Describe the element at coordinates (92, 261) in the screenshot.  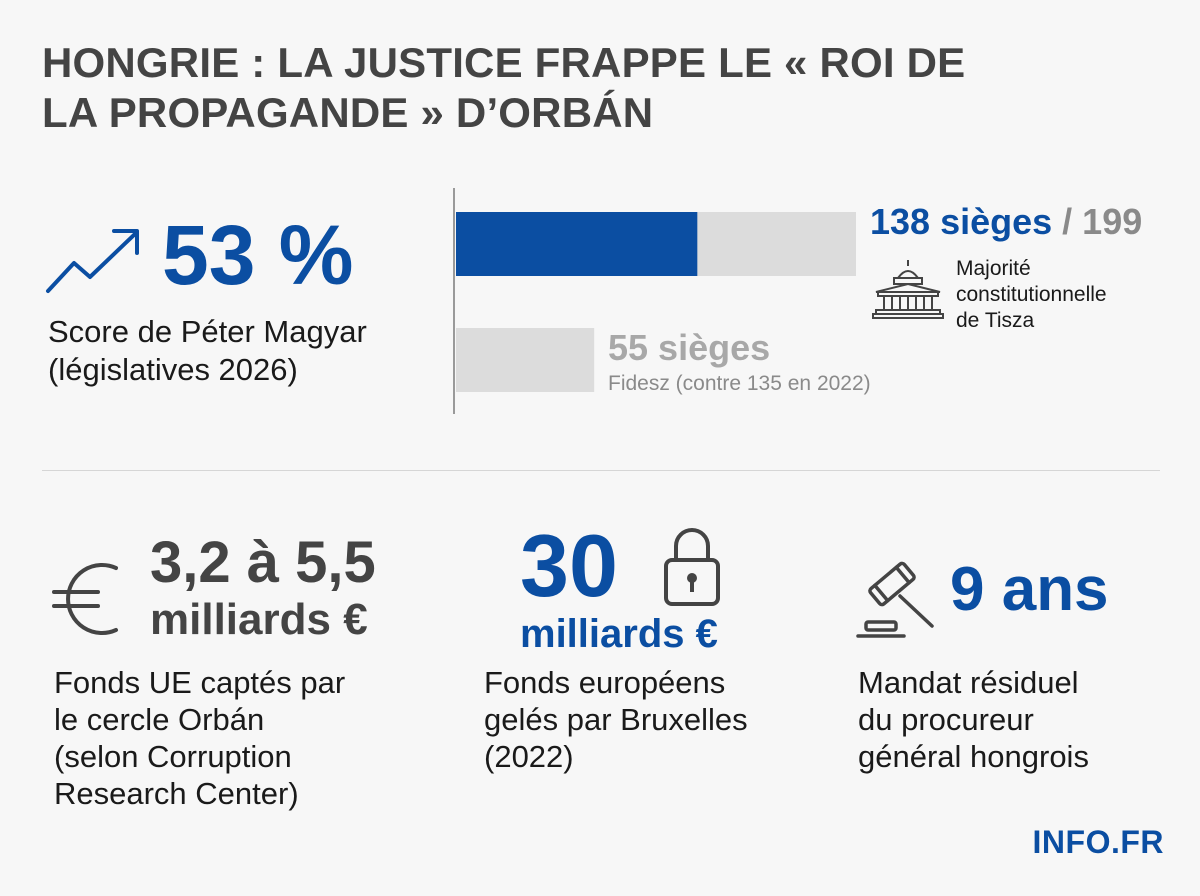
I see `trend-up-arrow-icon` at that location.